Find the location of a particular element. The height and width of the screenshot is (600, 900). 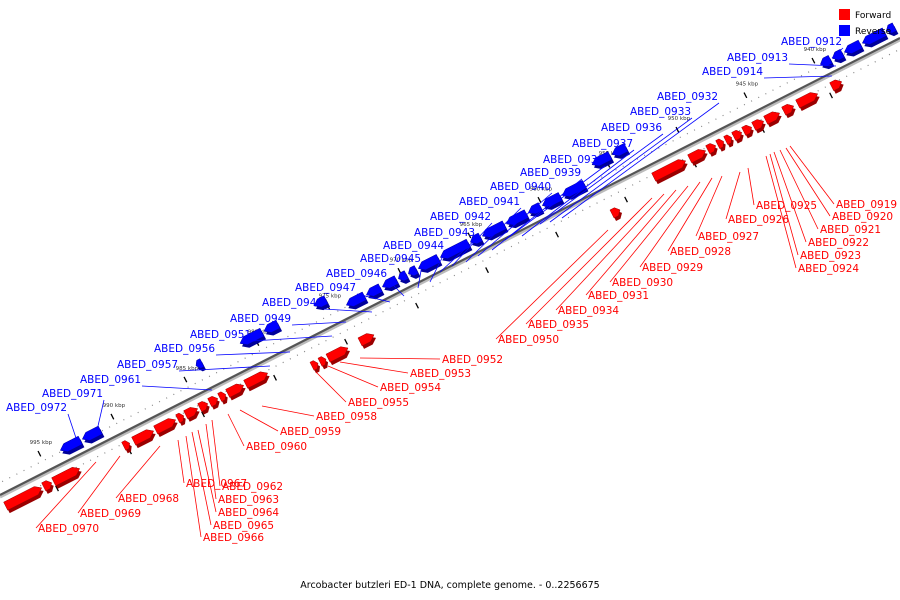

forward-gene-label: ABED_0954 is located at coordinates (410, 388).